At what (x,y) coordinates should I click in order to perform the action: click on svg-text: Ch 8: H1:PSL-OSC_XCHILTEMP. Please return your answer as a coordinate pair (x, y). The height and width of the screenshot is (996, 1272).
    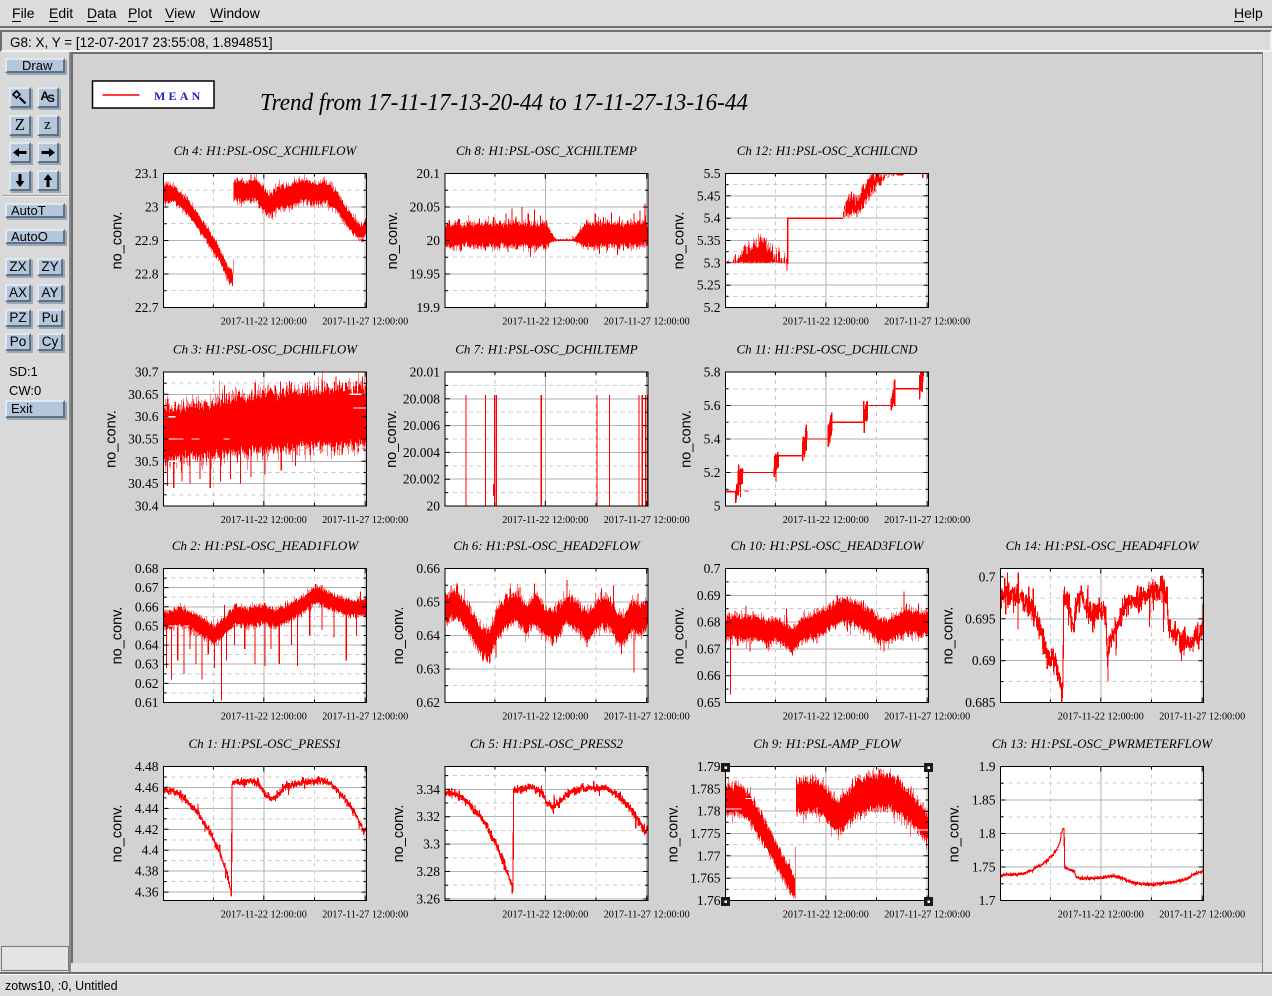
    Looking at the image, I should click on (546, 150).